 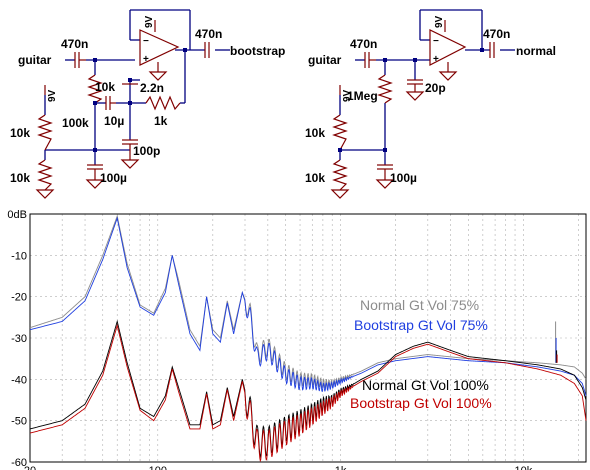 What do you see at coordinates (435, 88) in the screenshot?
I see `shunt-cap-label: 20p` at bounding box center [435, 88].